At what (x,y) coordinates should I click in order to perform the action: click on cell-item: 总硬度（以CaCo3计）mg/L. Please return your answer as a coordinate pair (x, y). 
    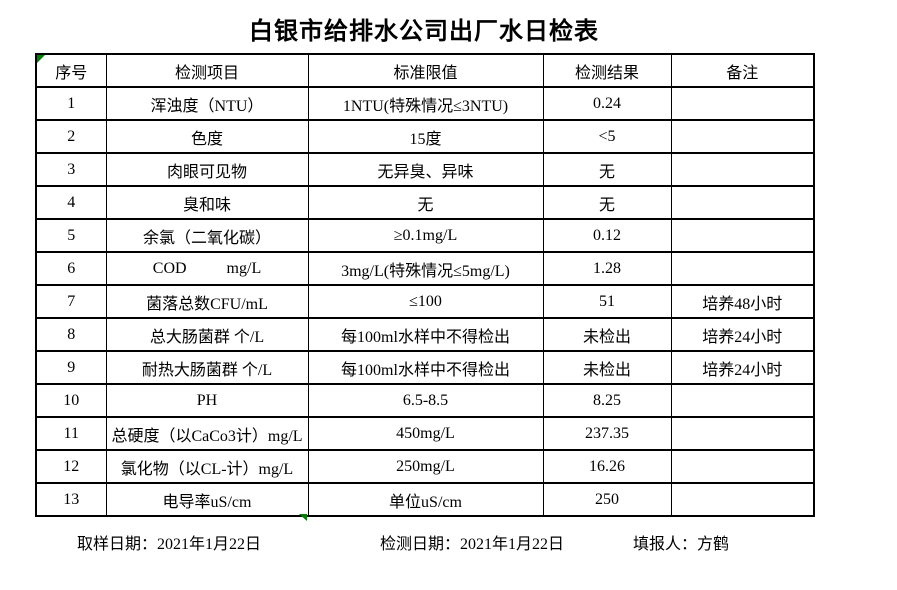
    Looking at the image, I should click on (207, 433).